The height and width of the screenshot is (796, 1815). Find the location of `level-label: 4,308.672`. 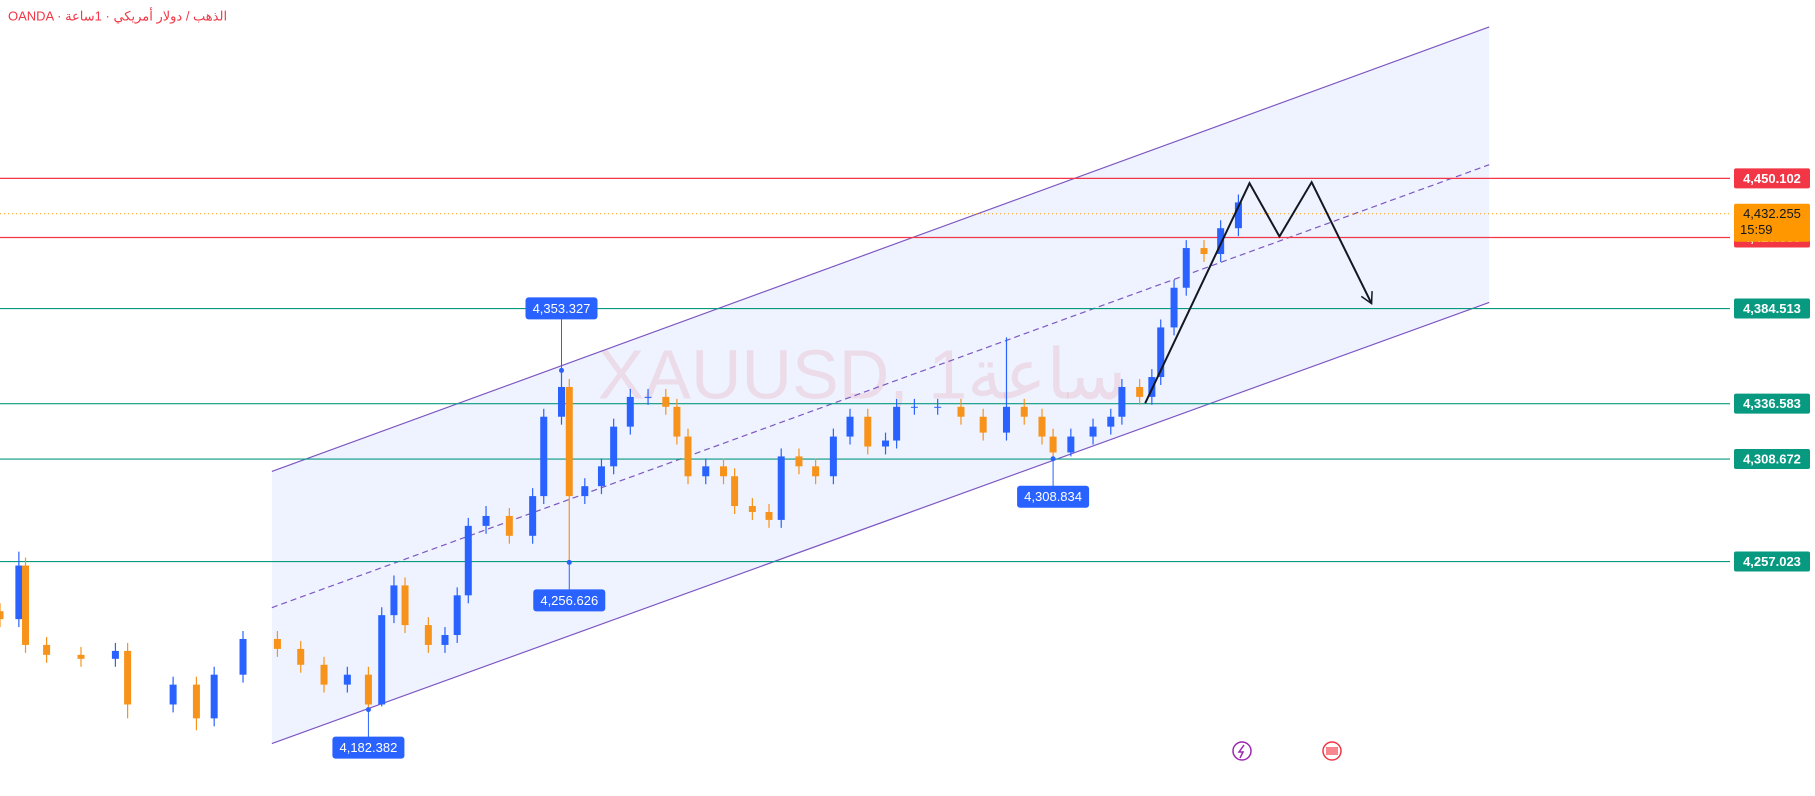

level-label: 4,308.672 is located at coordinates (1772, 458).